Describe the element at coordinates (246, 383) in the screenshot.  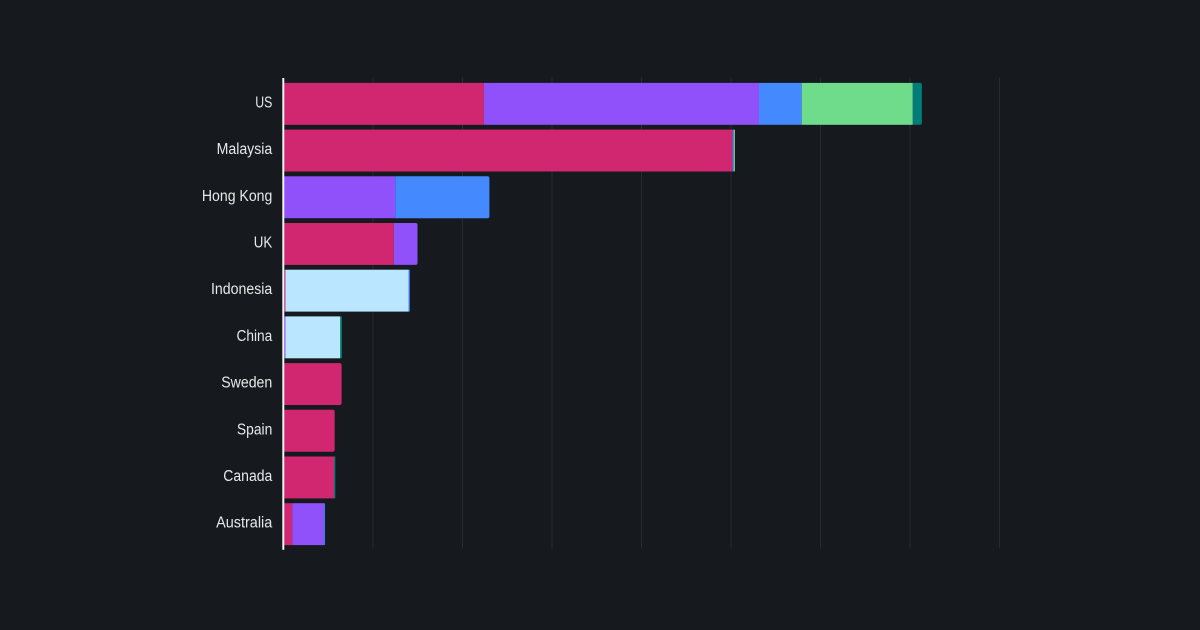
I see `svg-text: Sweden` at that location.